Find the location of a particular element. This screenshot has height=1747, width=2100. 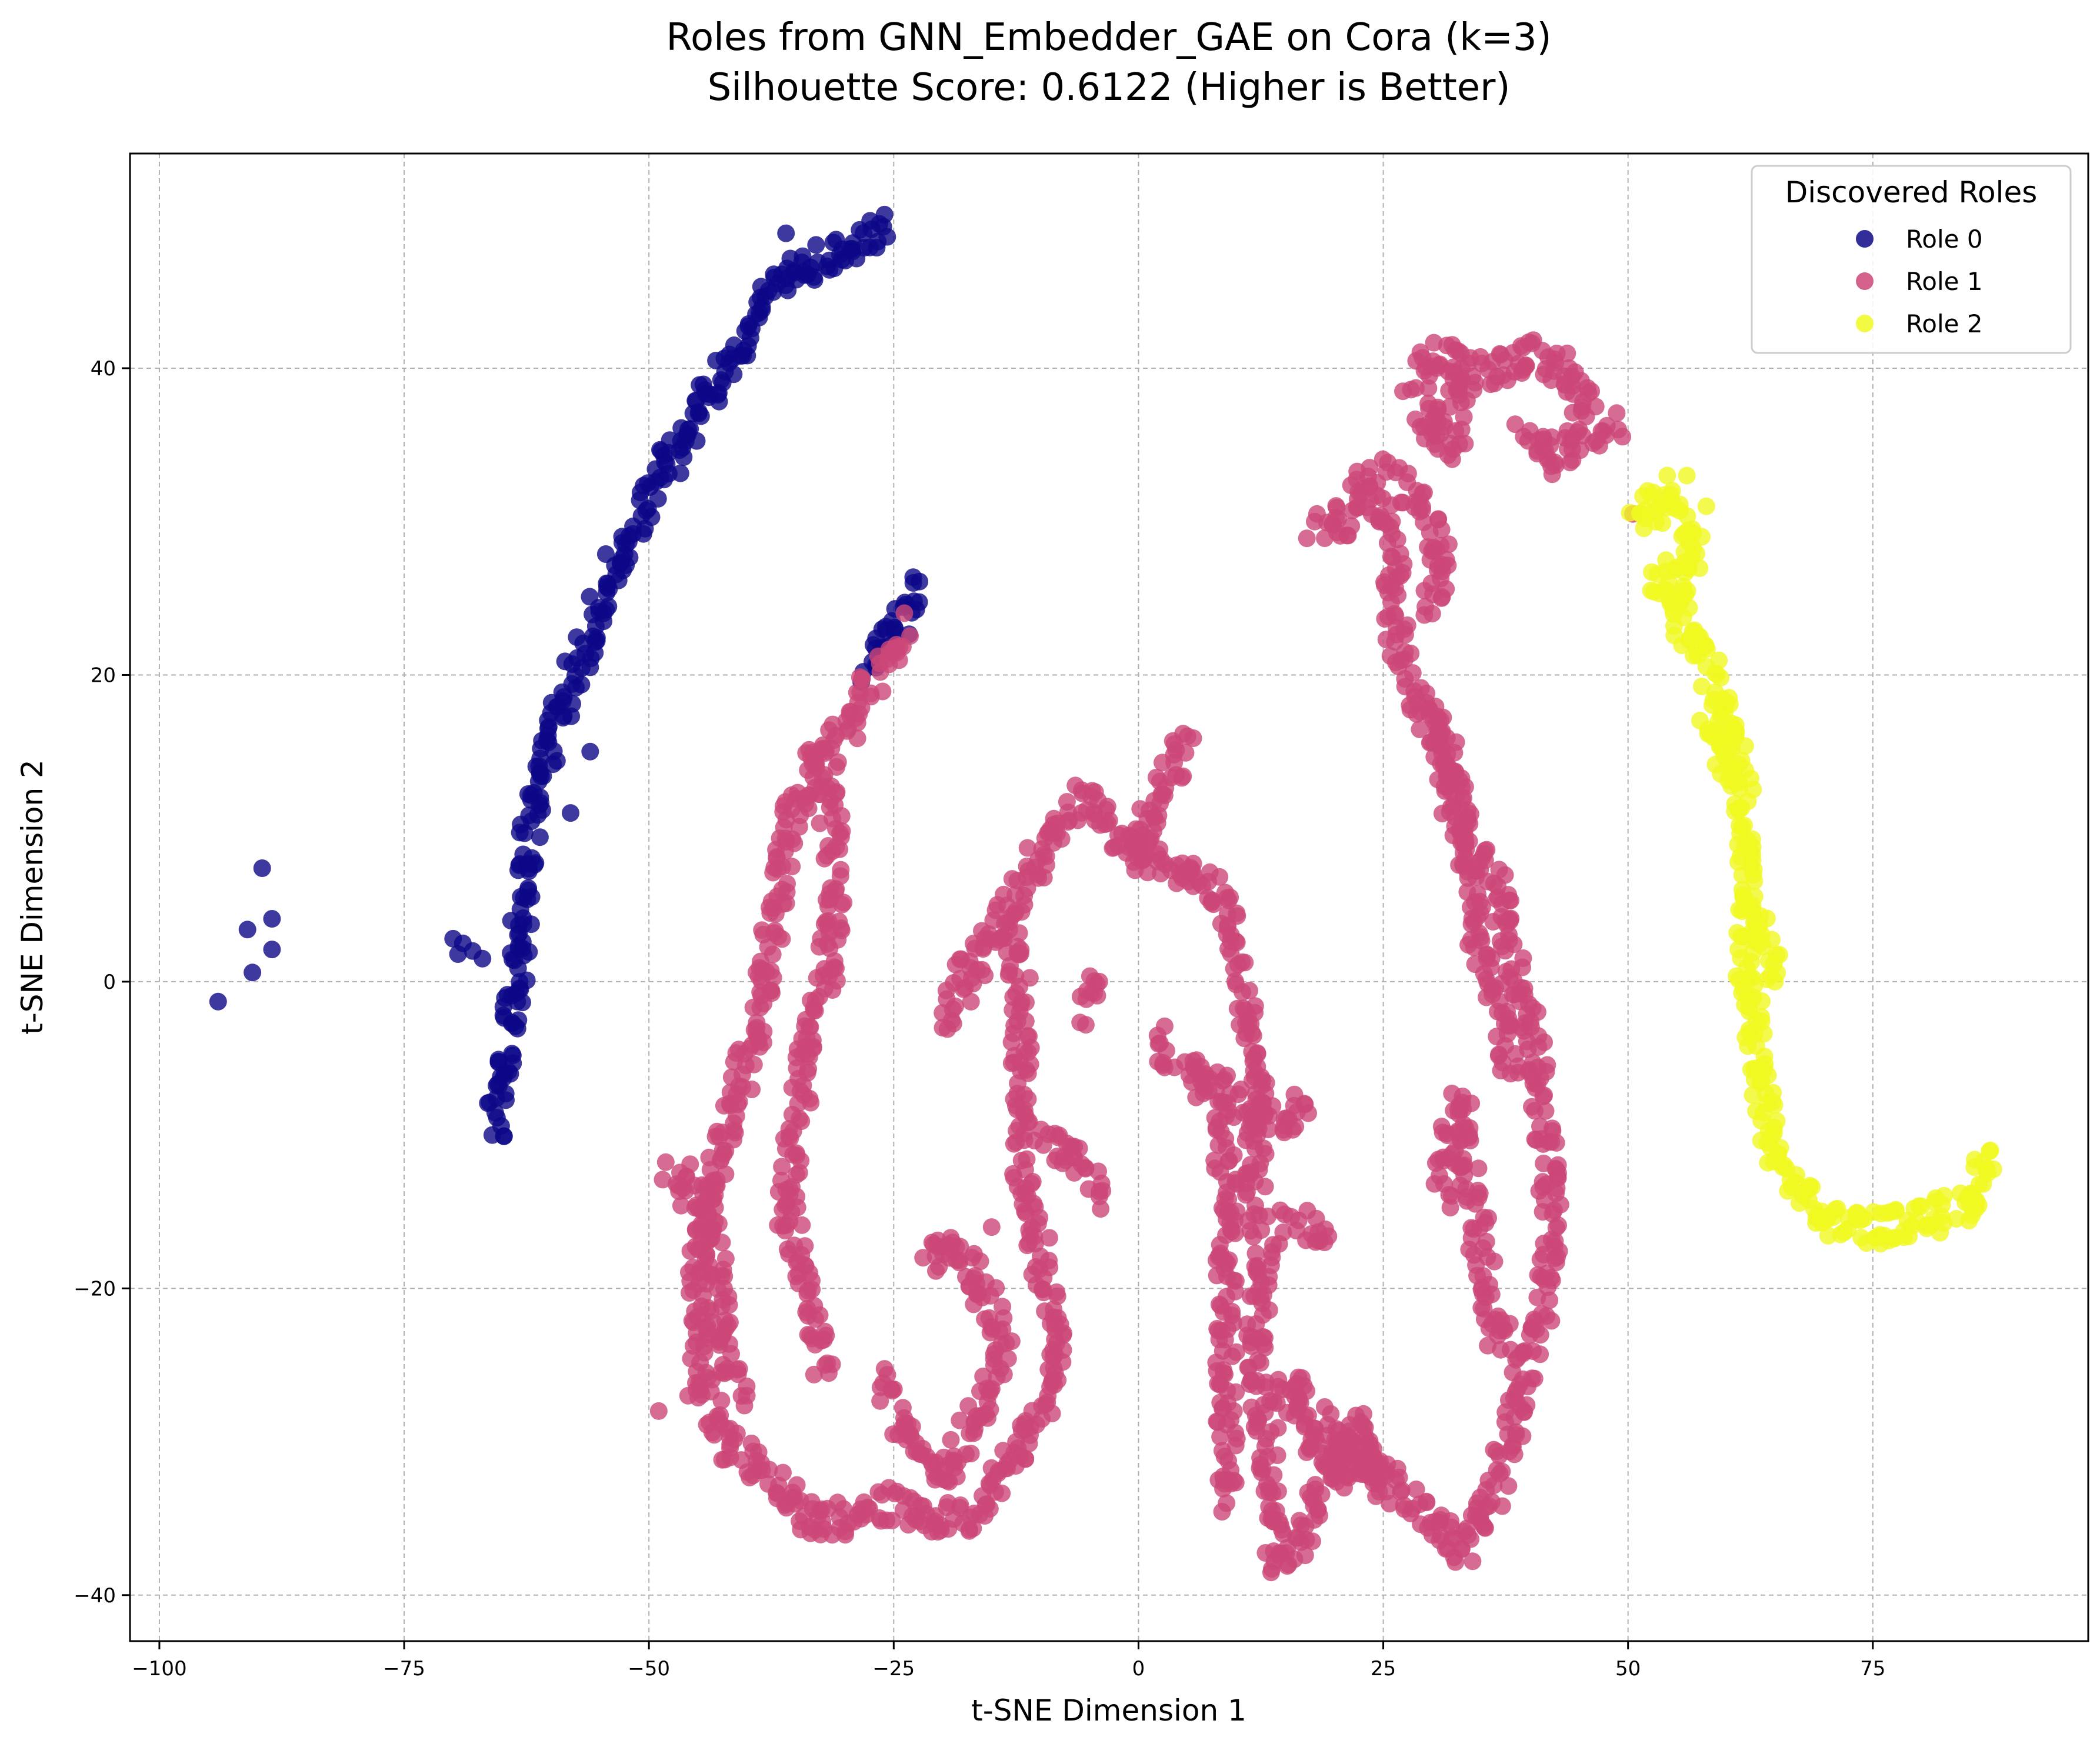

x-axis-label: t-SNE Dimension 1 is located at coordinates (1108, 1710).